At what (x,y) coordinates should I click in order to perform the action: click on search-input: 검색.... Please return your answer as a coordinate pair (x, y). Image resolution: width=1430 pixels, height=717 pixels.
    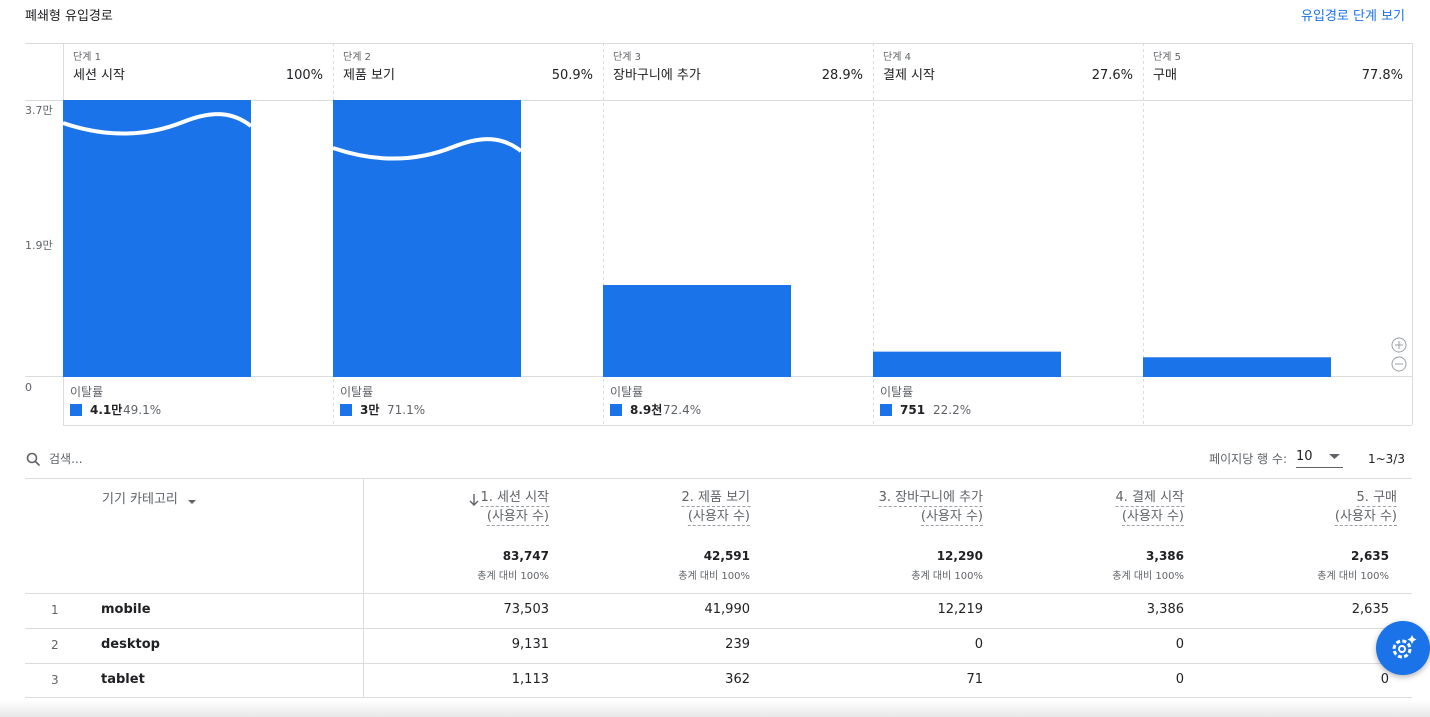
    Looking at the image, I should click on (66, 459).